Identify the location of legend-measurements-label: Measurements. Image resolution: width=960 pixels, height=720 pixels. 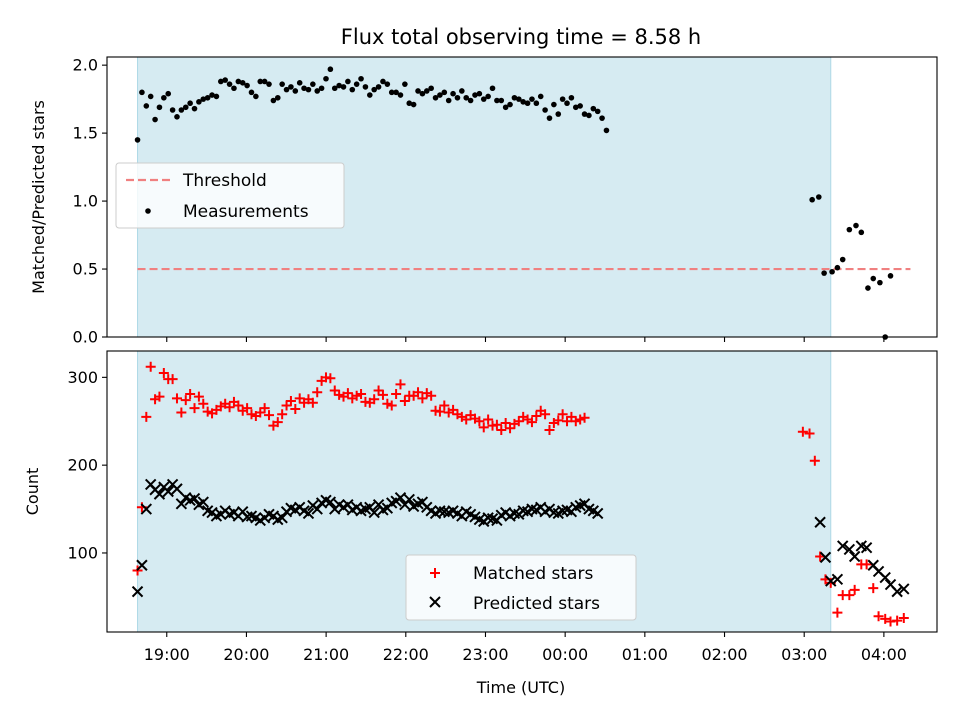
(246, 212).